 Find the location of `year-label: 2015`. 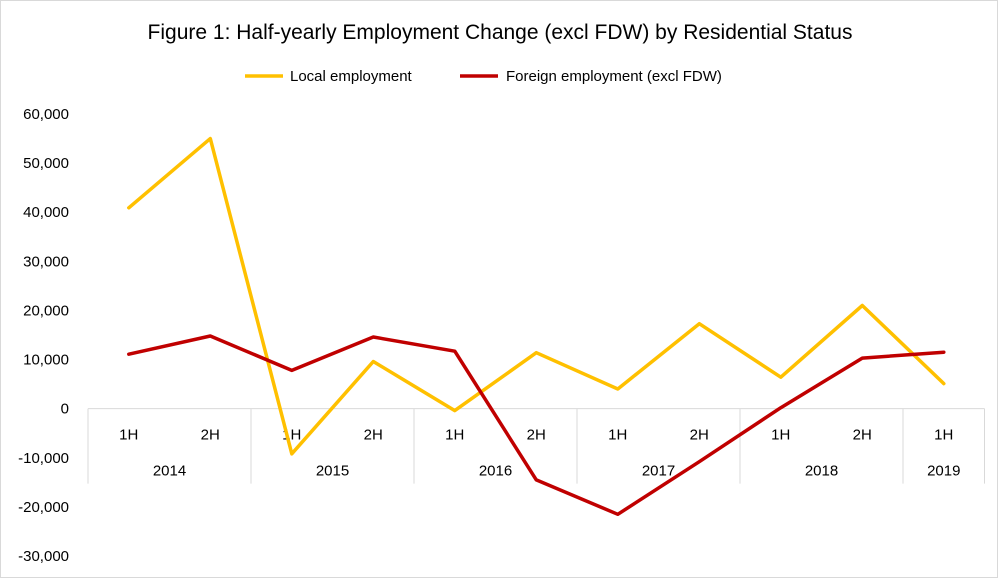

year-label: 2015 is located at coordinates (332, 471).